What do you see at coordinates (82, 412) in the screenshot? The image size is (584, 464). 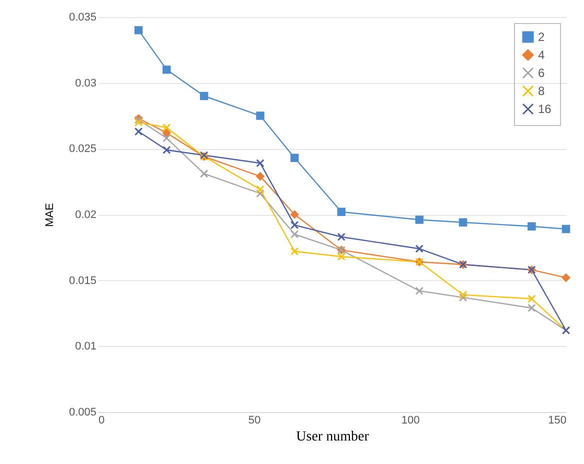 I see `y-tick-label: 0.005` at bounding box center [82, 412].